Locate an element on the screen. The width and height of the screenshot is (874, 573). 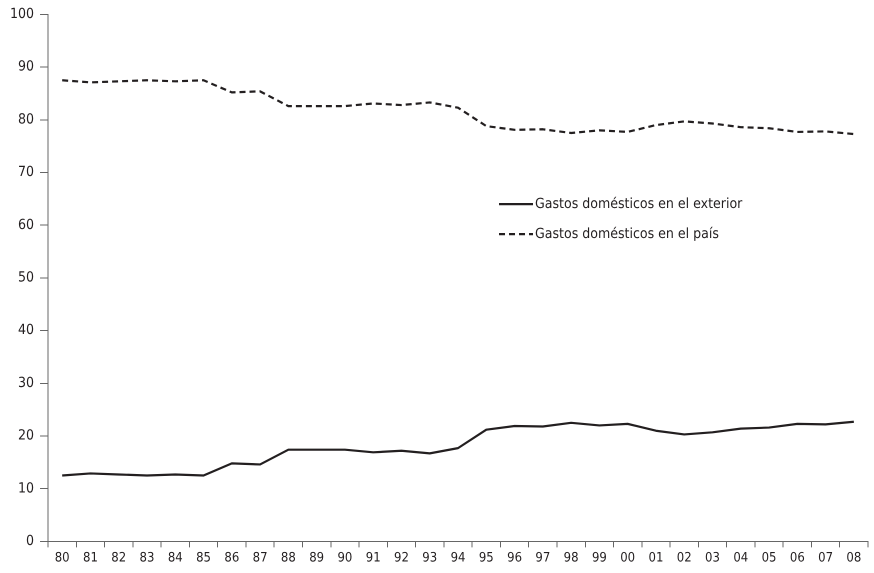
x-tick-label: 04 is located at coordinates (740, 558).